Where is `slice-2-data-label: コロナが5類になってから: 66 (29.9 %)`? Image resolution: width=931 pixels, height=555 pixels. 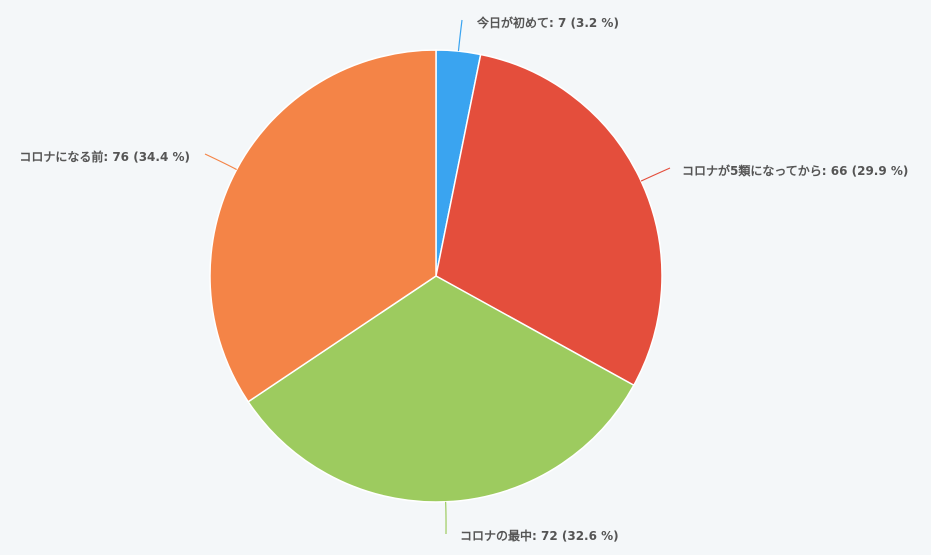 slice-2-data-label: コロナが5類になってから: 66 (29.9 %) is located at coordinates (795, 170).